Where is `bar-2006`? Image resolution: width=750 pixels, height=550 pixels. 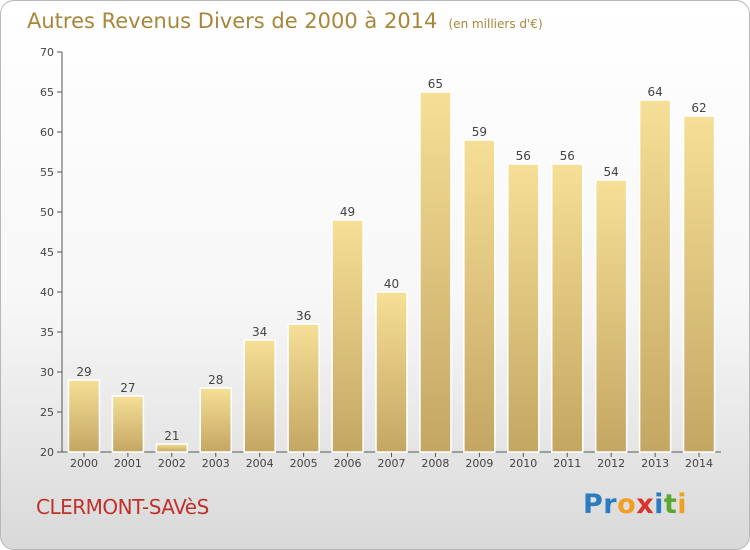
bar-2006 is located at coordinates (347, 336).